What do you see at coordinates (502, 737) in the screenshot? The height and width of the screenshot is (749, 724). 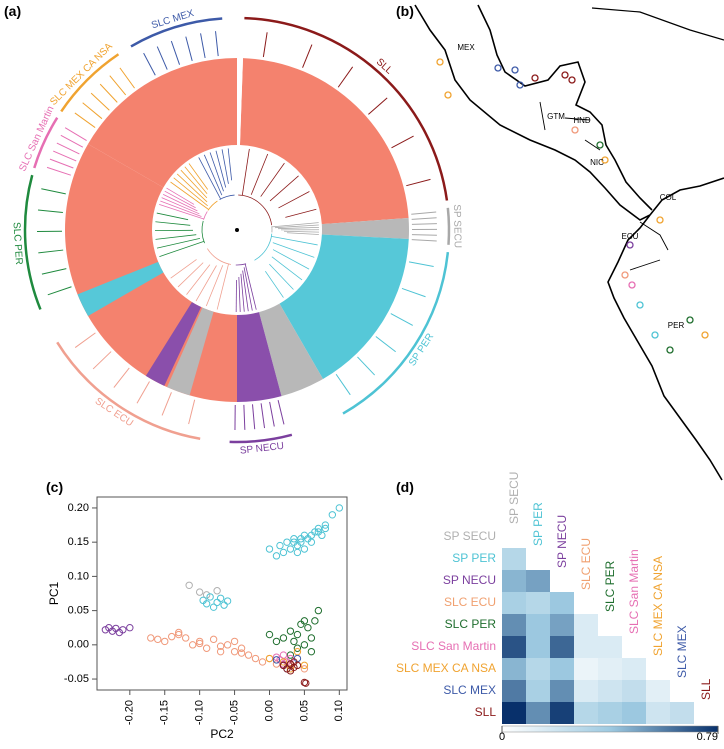 I see `colorbar-label: 0` at bounding box center [502, 737].